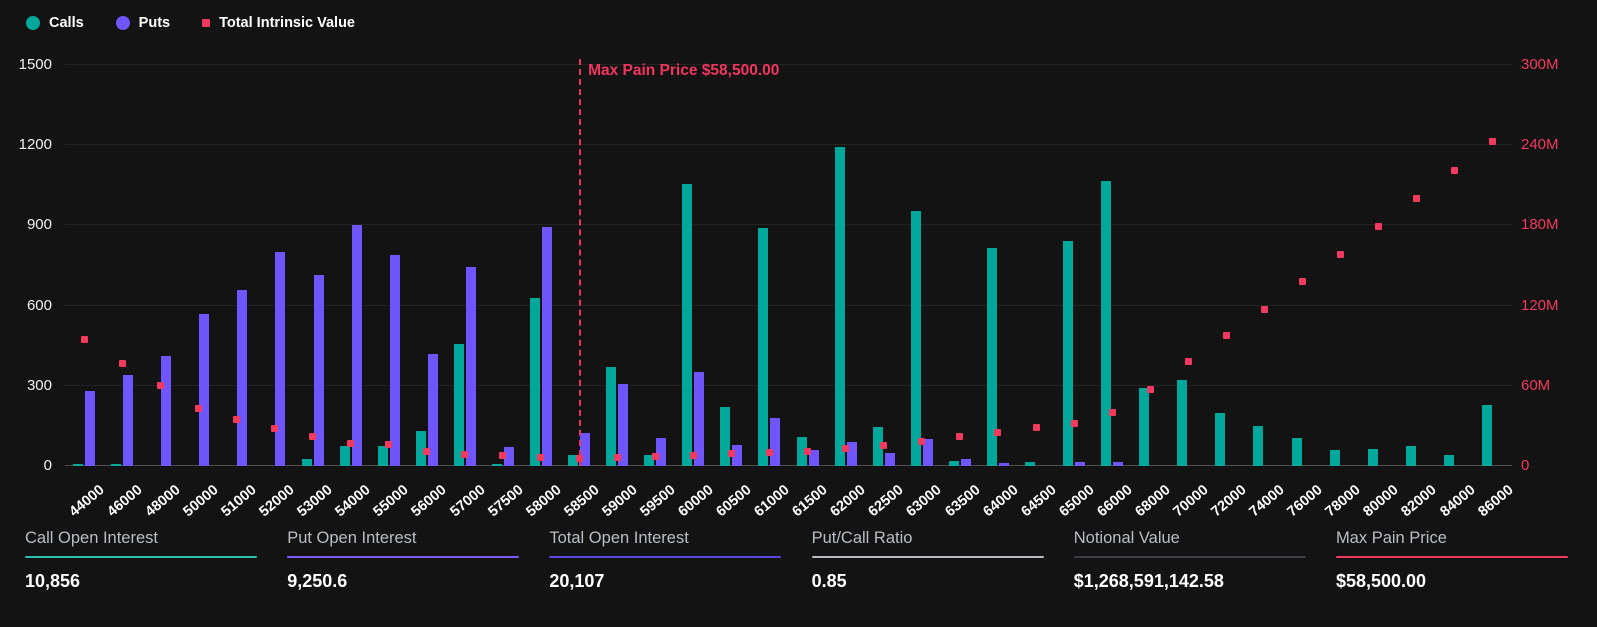 Image resolution: width=1597 pixels, height=627 pixels. Describe the element at coordinates (1001, 501) in the screenshot. I see `x-axis-tick-label: 64000` at that location.